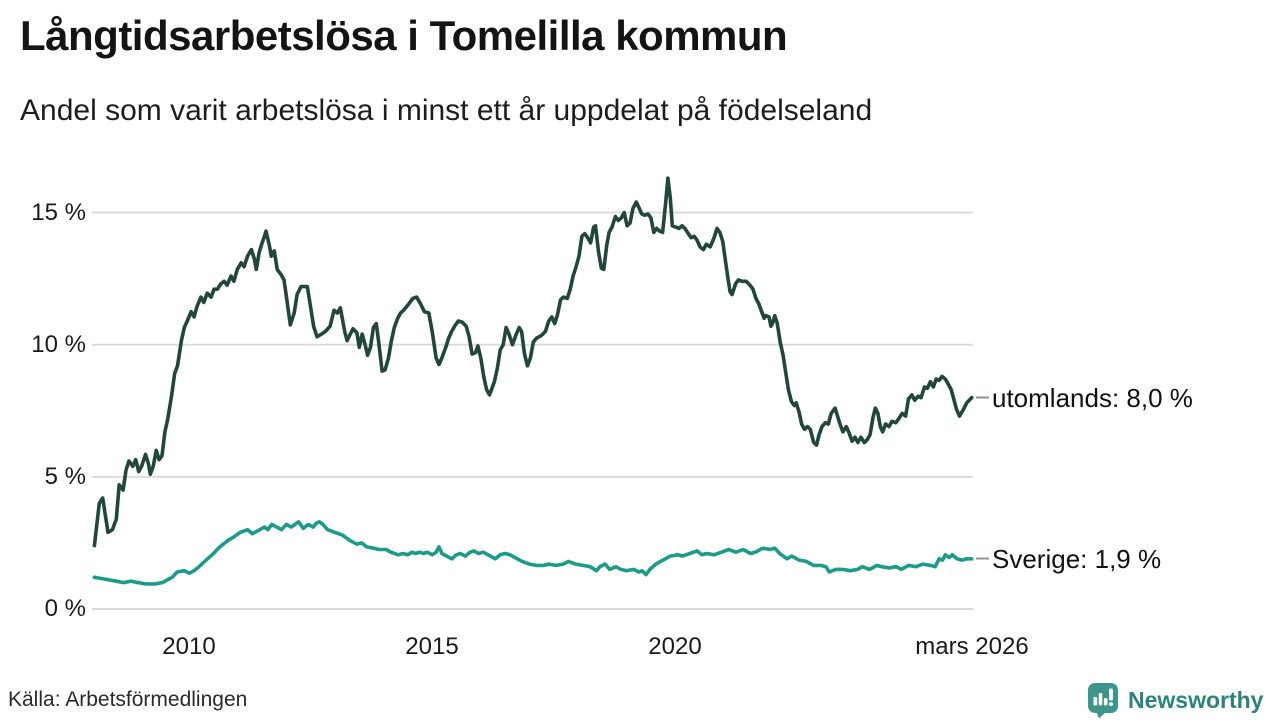 The image size is (1280, 720). Describe the element at coordinates (1196, 700) in the screenshot. I see `newsworthy-logo-text: Newsworthy` at that location.